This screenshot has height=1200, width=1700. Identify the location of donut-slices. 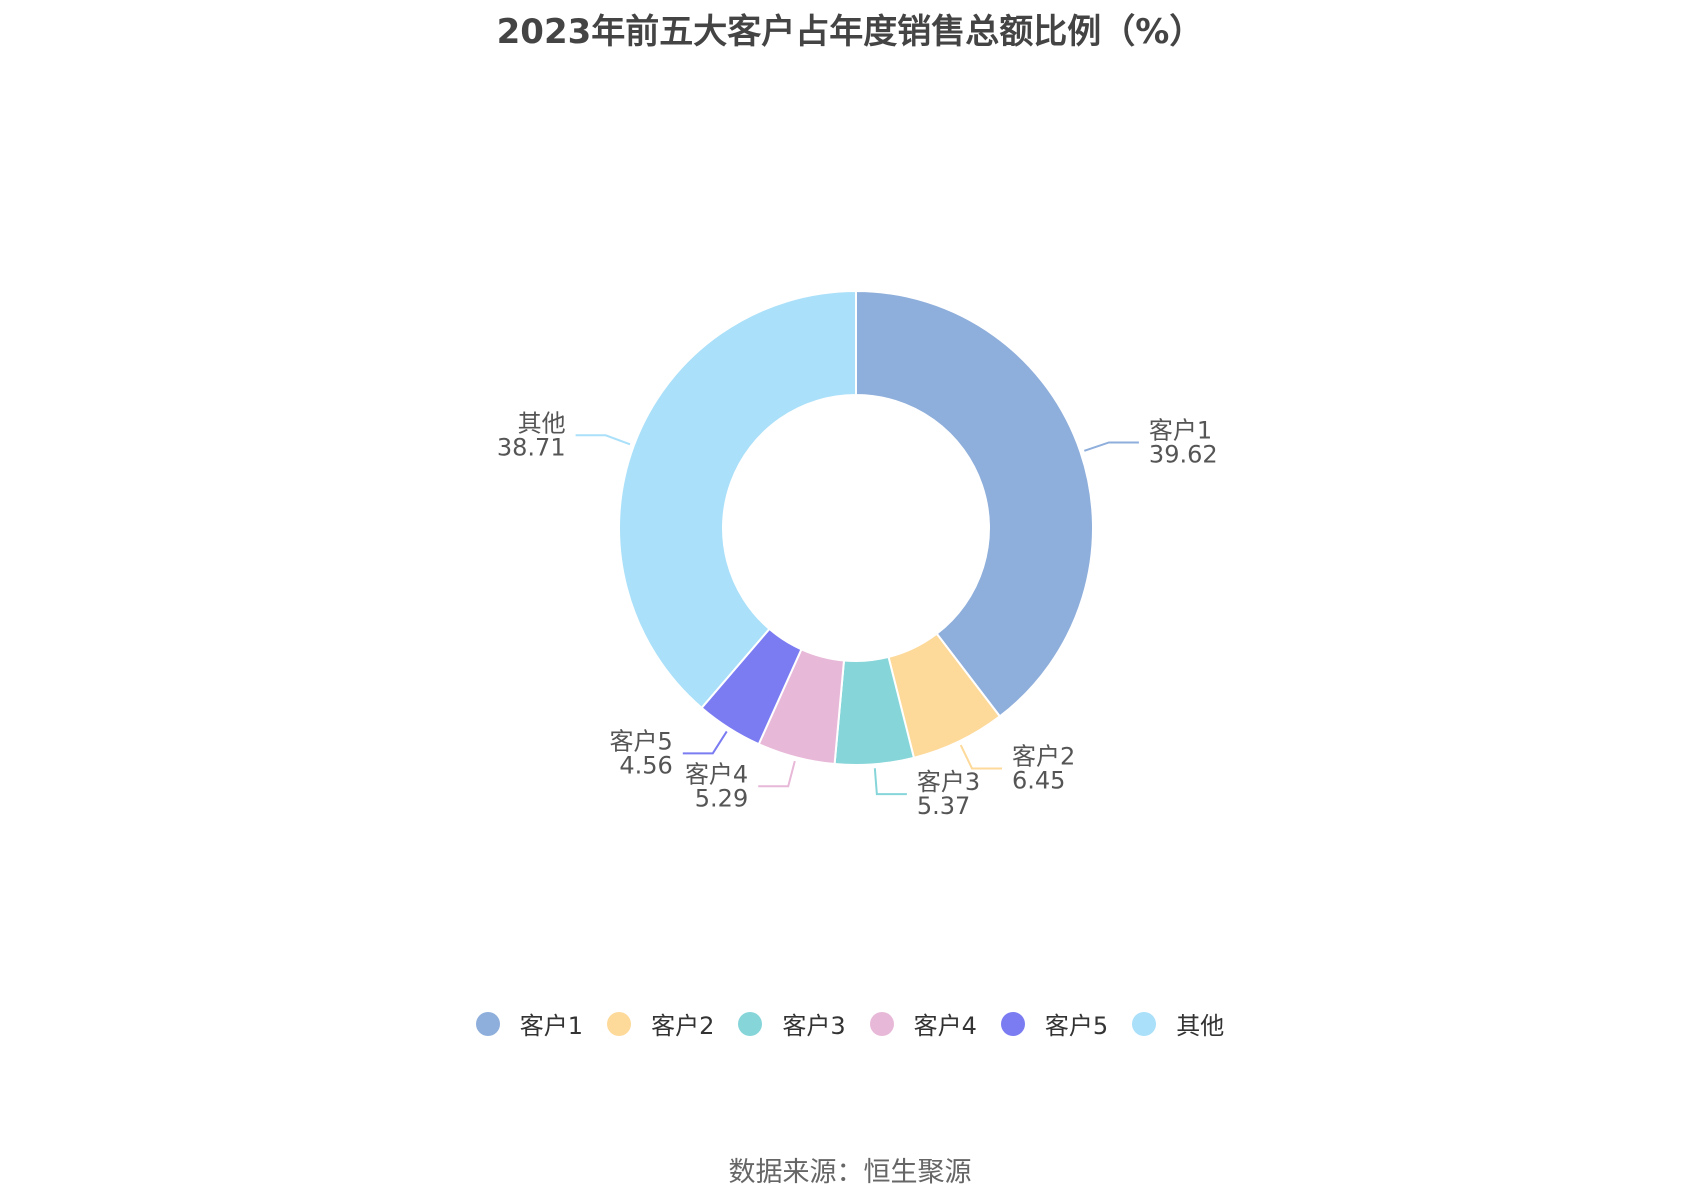
(856, 527).